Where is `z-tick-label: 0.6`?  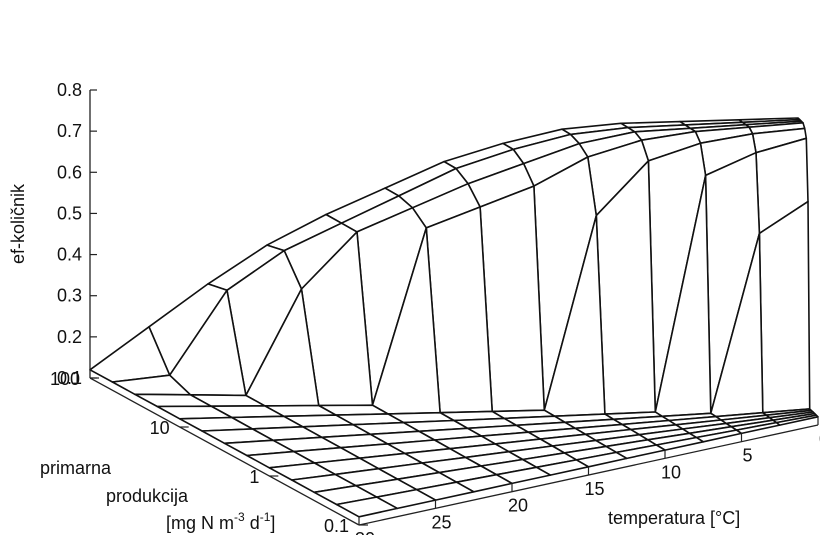 z-tick-label: 0.6 is located at coordinates (69, 172).